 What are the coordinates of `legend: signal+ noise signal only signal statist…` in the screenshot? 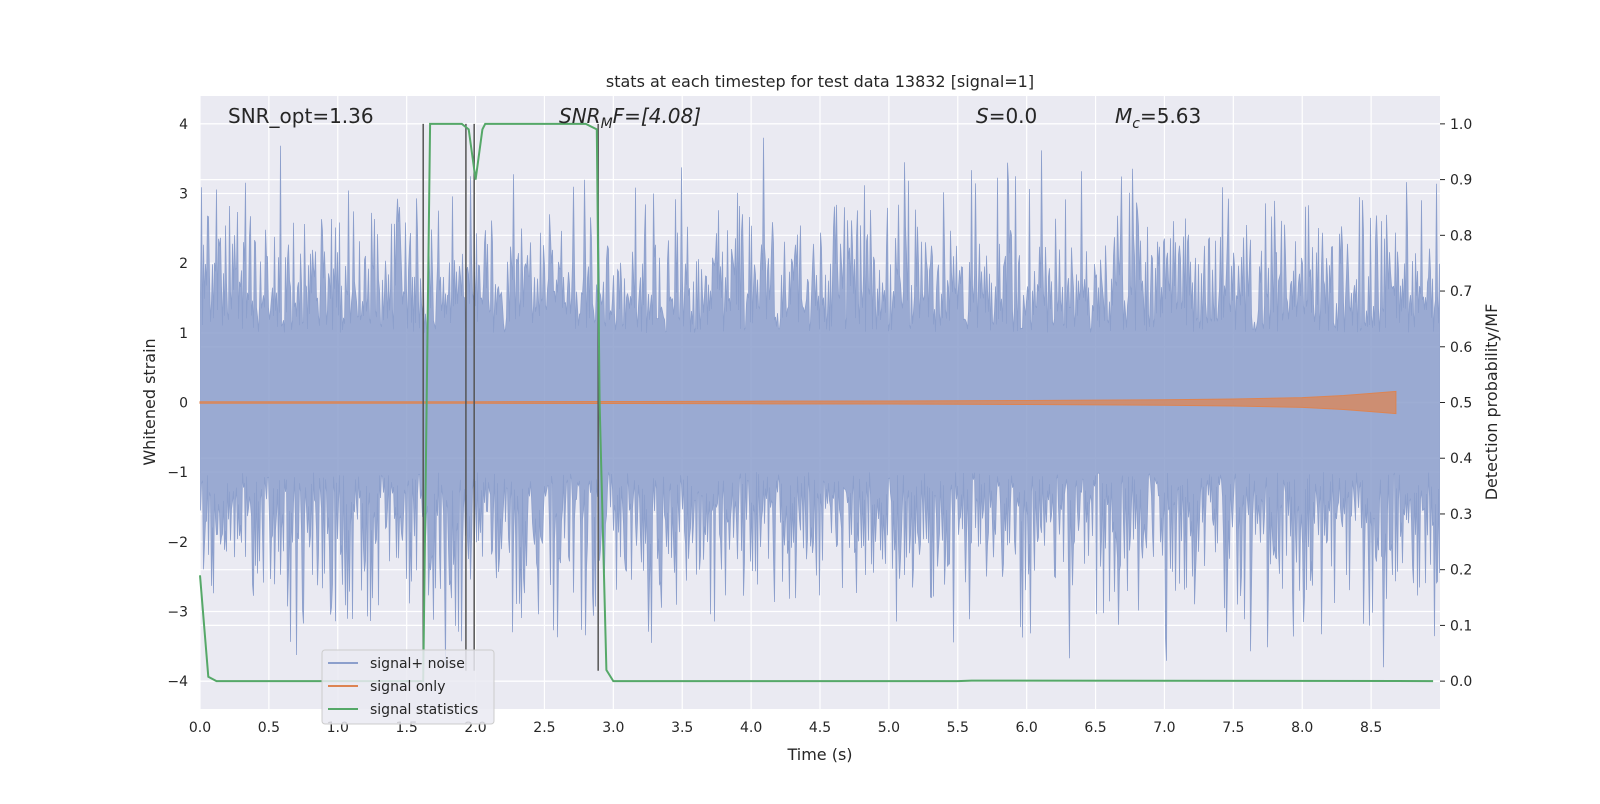 It's located at (408, 687).